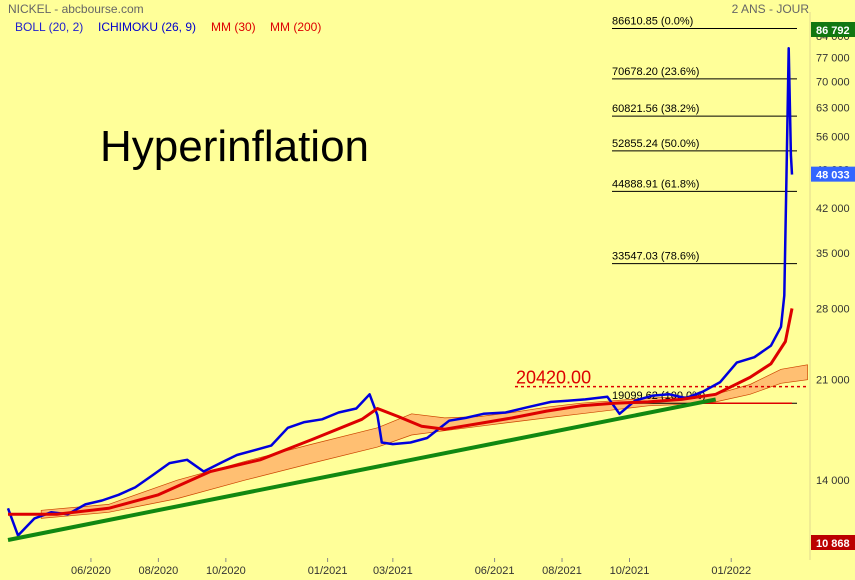 The width and height of the screenshot is (855, 580). Describe the element at coordinates (233, 27) in the screenshot. I see `indicator-mm30: MM (30)` at that location.